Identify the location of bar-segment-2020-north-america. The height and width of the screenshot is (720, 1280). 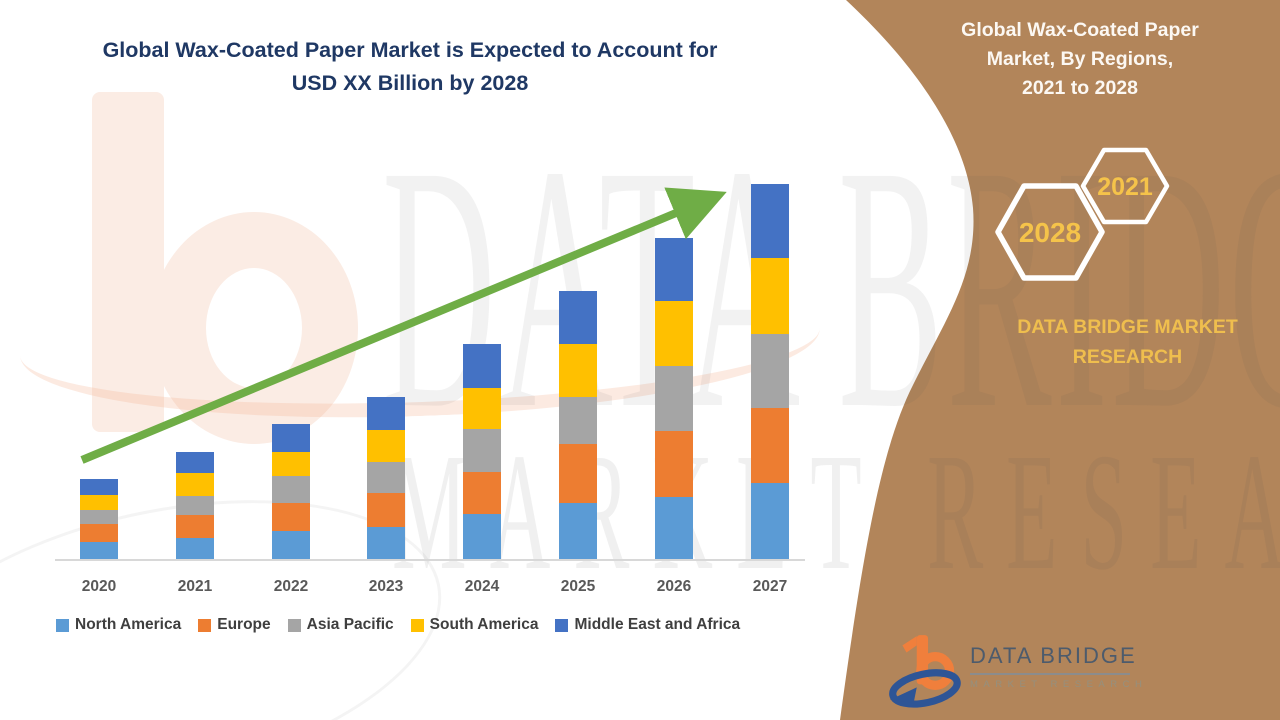
(99, 550).